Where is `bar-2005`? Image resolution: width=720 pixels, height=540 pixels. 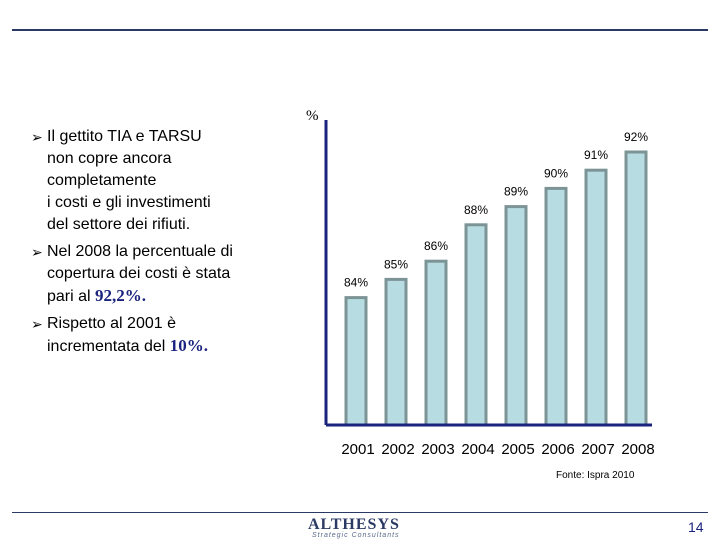
bar-2005 is located at coordinates (516, 316).